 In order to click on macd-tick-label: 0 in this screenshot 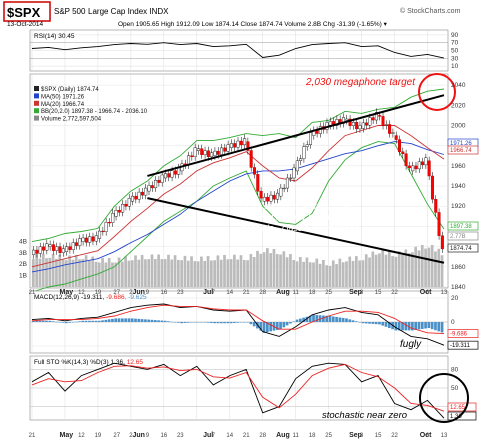, I will do `click(453, 322)`.